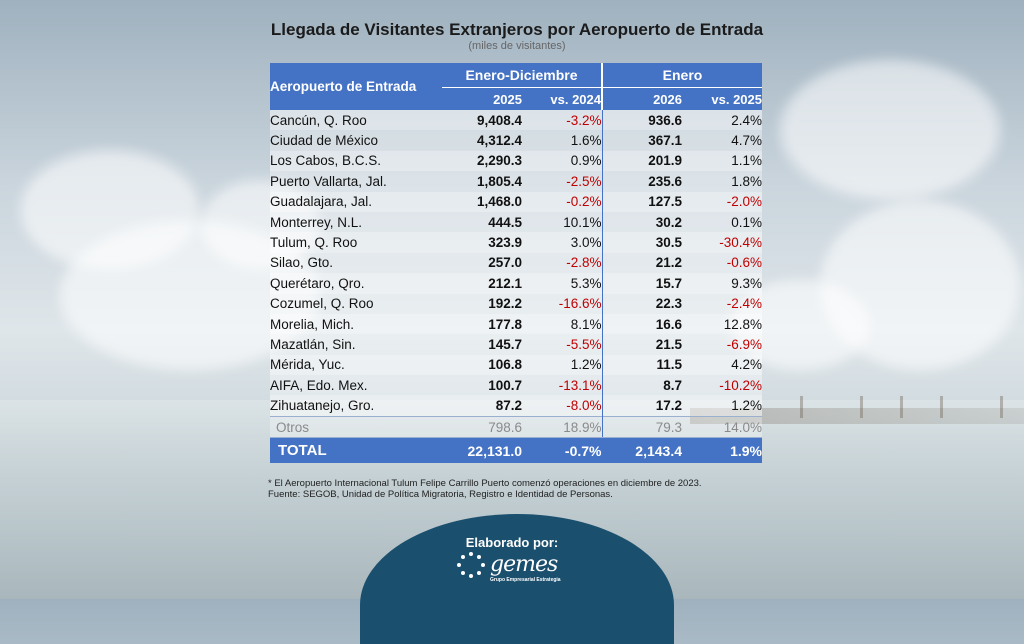  Describe the element at coordinates (641, 140) in the screenshot. I see `value-2026: 367.1` at that location.